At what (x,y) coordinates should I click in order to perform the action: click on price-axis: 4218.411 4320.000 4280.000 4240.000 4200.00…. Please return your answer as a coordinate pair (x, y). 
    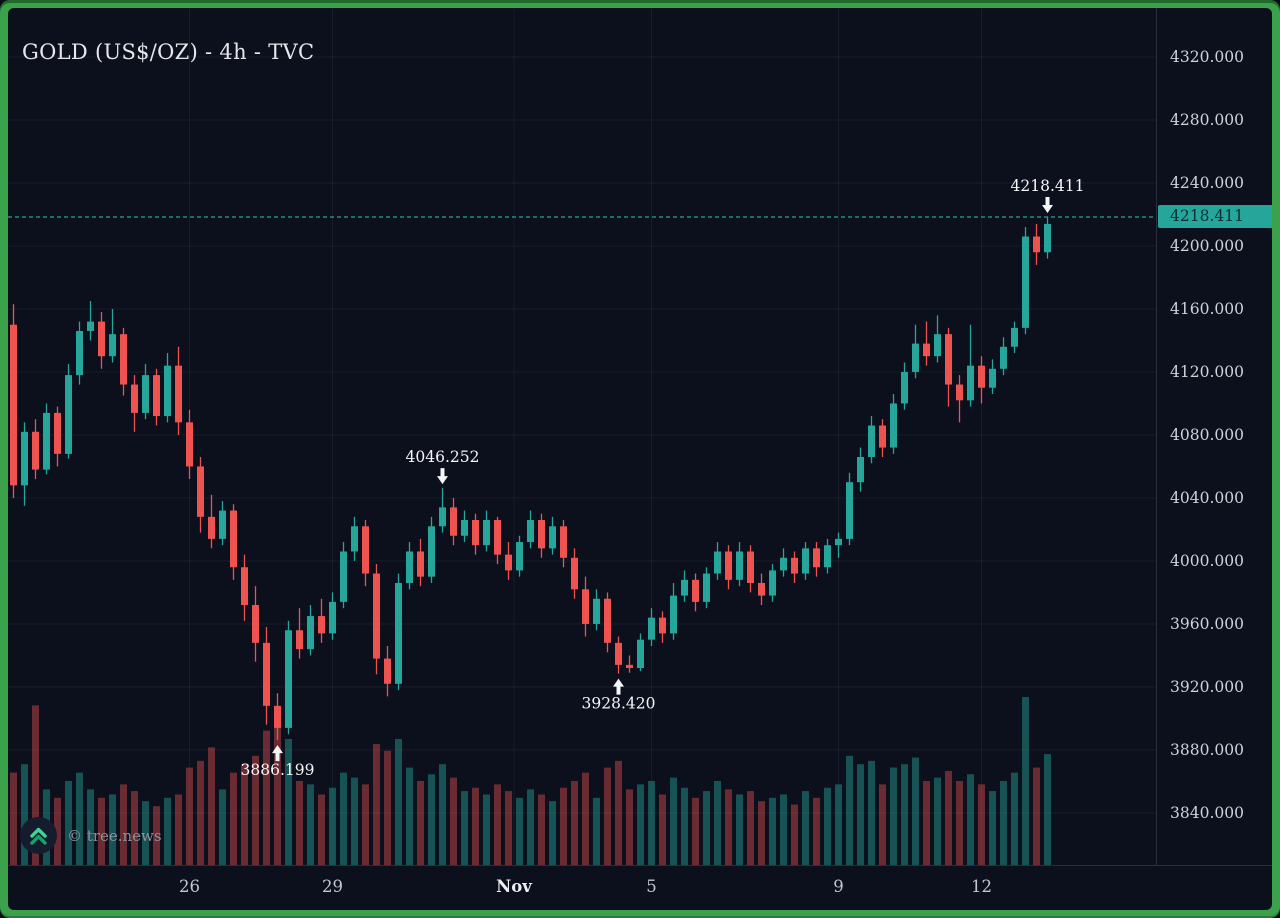
    Looking at the image, I should click on (1214, 437).